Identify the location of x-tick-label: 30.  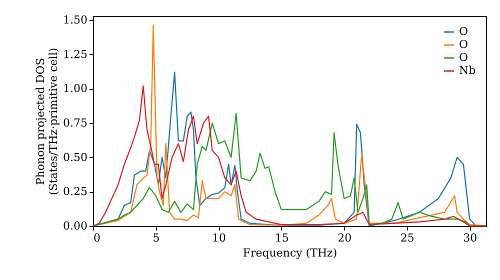
(470, 238).